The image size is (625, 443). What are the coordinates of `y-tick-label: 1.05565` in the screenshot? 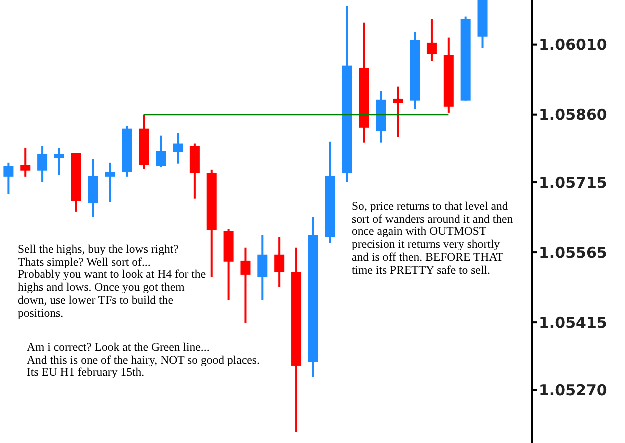 It's located at (573, 253).